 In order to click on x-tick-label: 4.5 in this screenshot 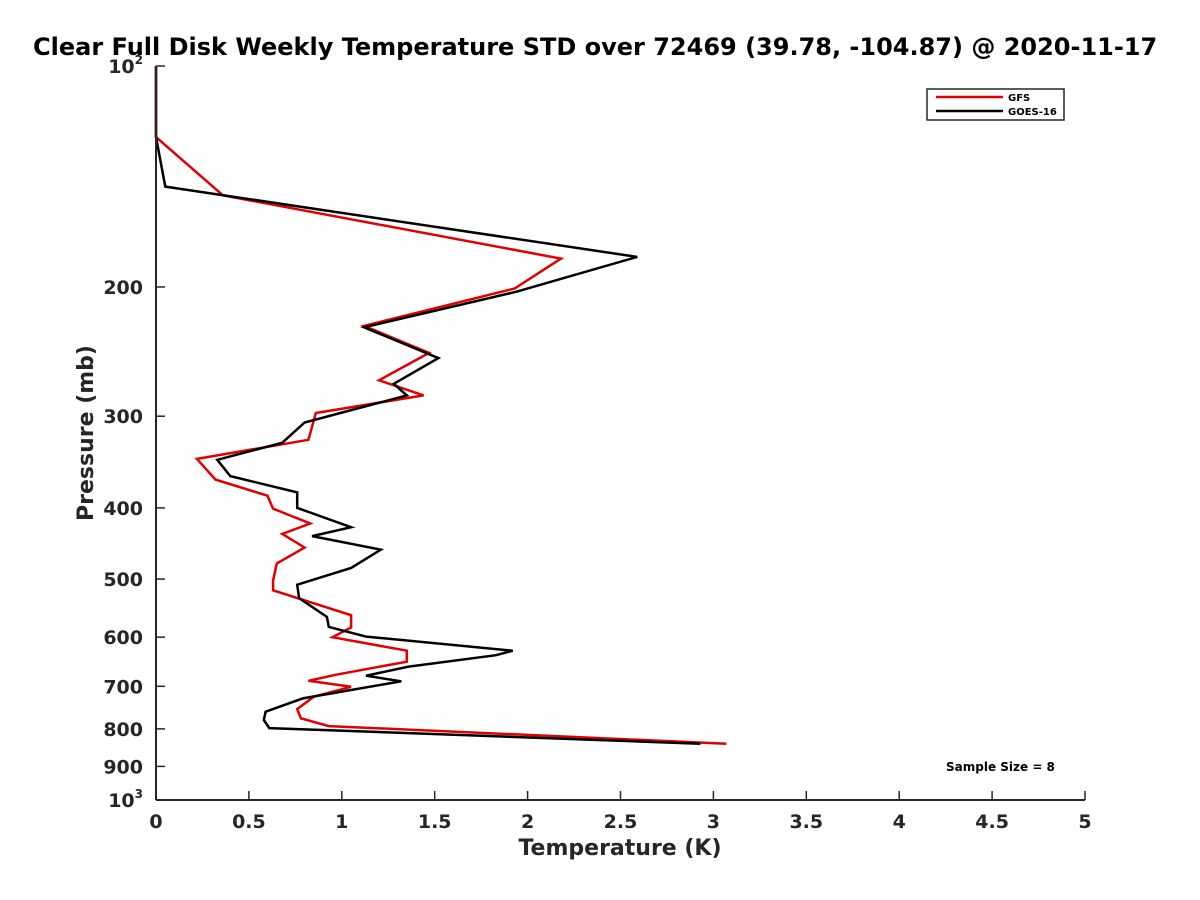, I will do `click(992, 822)`.